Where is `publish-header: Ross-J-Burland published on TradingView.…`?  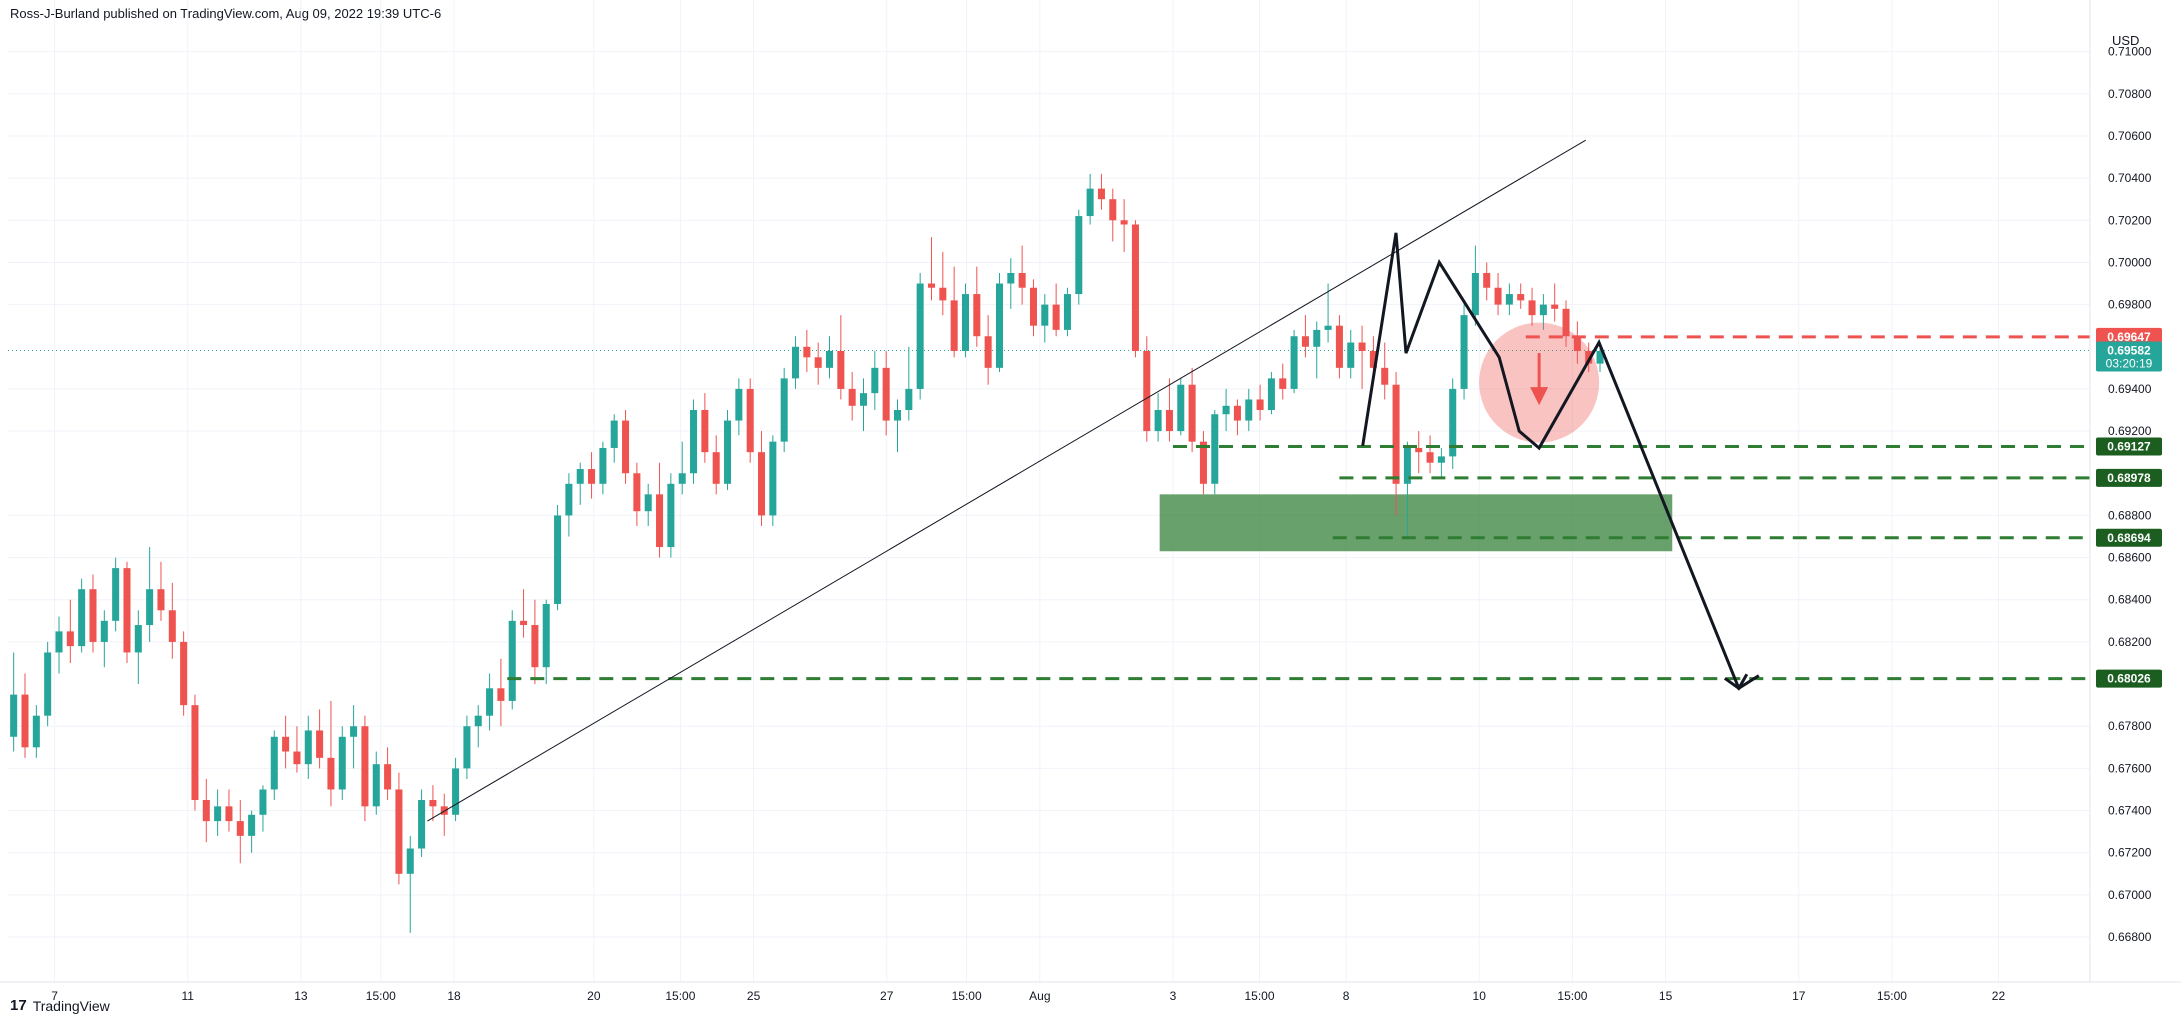
publish-header: Ross-J-Burland published on TradingView.… is located at coordinates (226, 13).